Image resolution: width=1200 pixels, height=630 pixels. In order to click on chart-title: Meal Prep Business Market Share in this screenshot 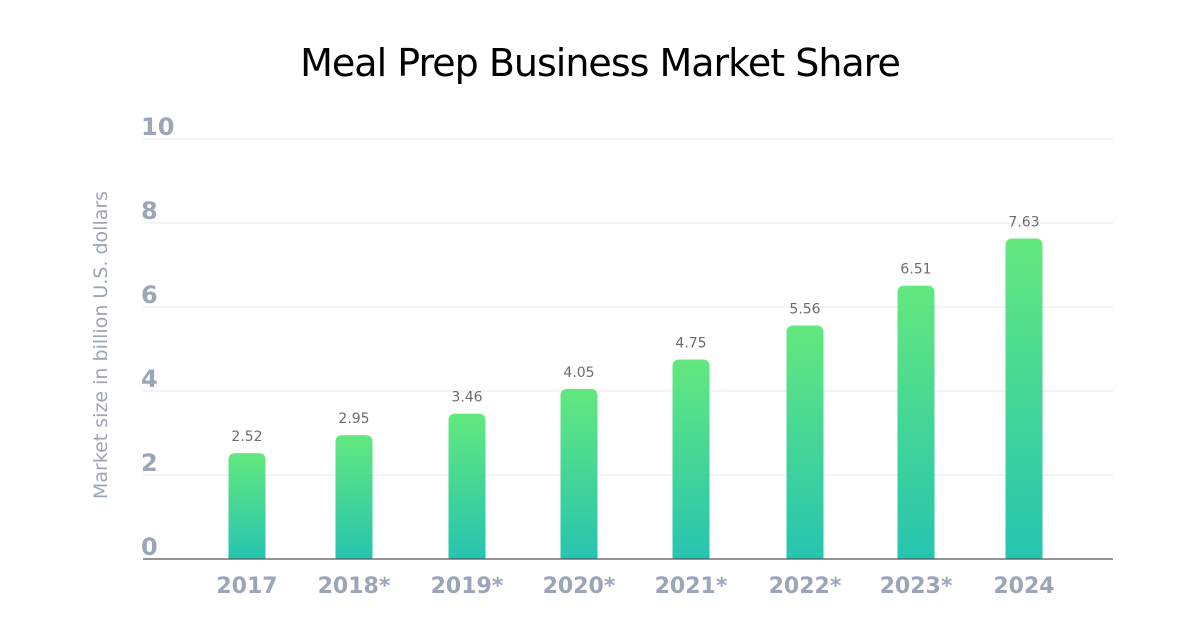, I will do `click(600, 63)`.